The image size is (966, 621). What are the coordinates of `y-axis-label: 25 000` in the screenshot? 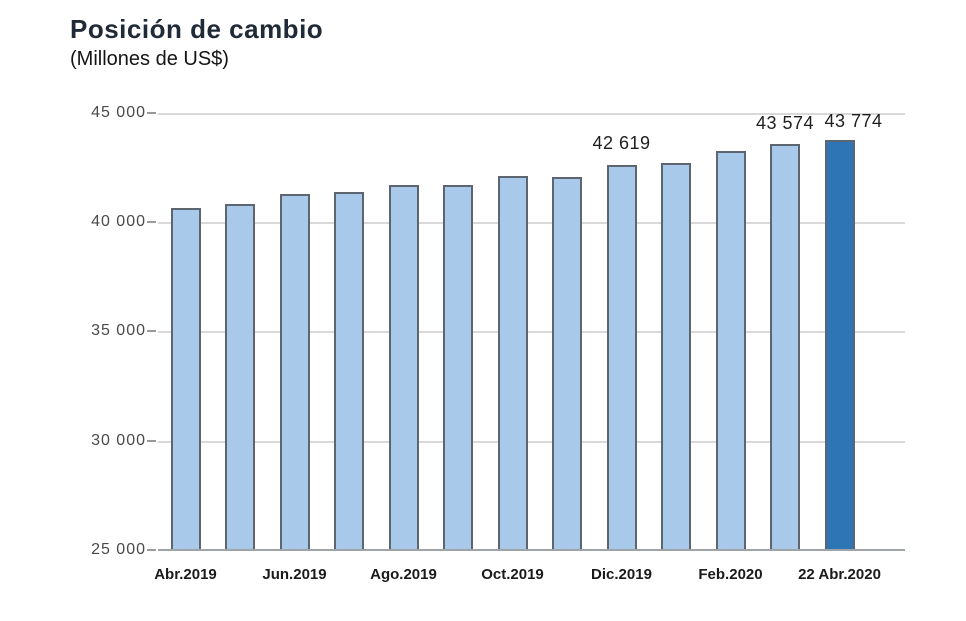 It's located at (118, 549).